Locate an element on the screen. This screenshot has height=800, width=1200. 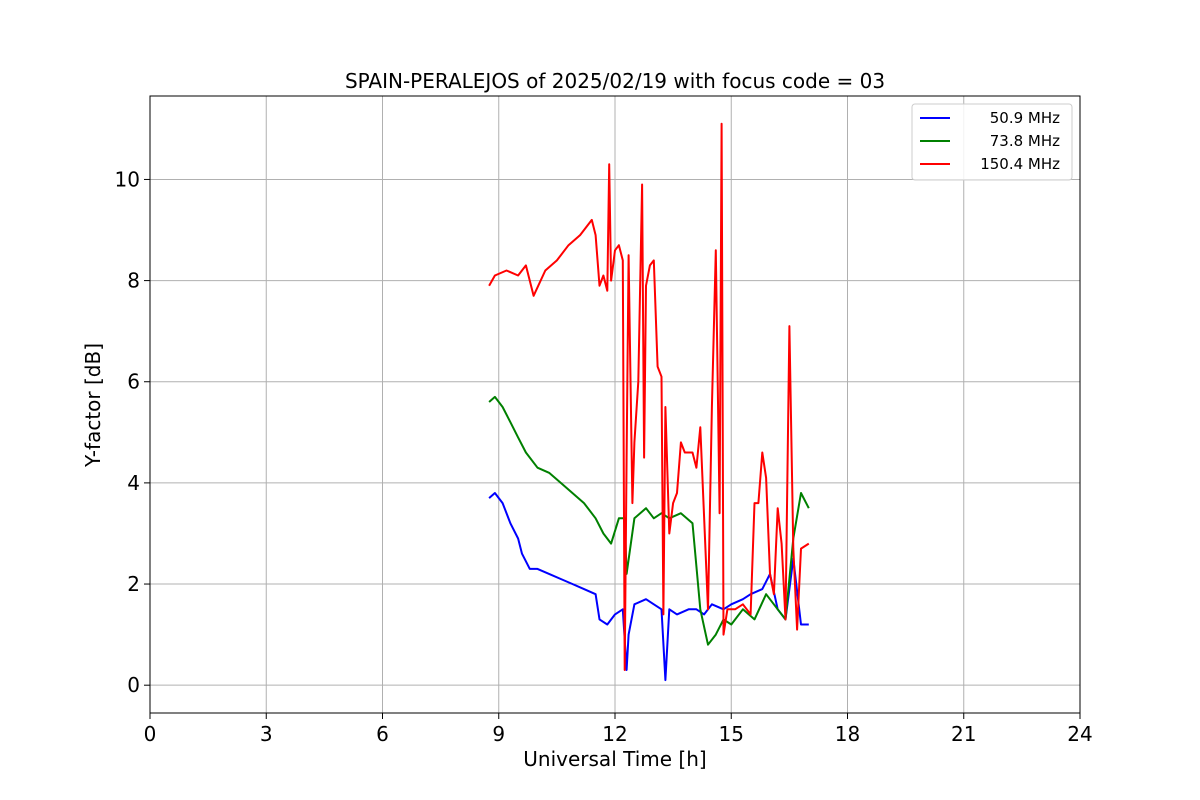
x-tick-label: 15 is located at coordinates (731, 734).